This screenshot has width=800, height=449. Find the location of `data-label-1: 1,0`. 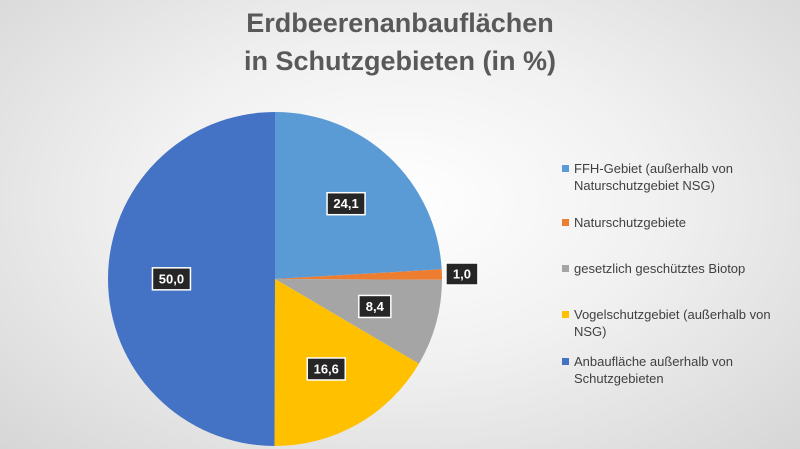

data-label-1: 1,0 is located at coordinates (462, 274).